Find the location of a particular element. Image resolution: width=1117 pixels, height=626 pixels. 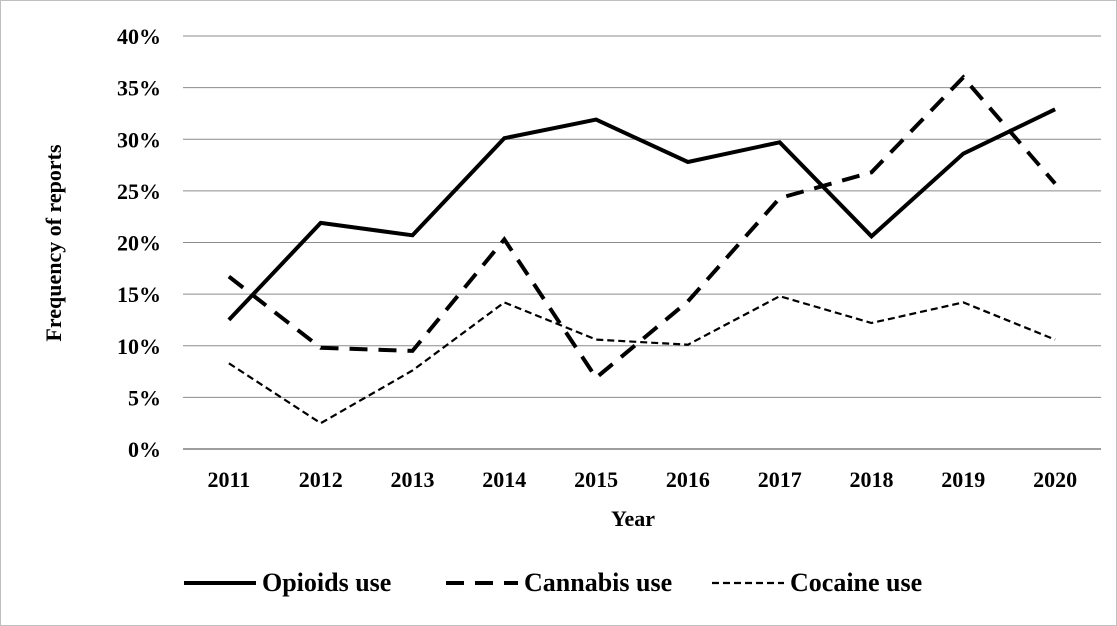

y-tick-label: 25% is located at coordinates (139, 191).